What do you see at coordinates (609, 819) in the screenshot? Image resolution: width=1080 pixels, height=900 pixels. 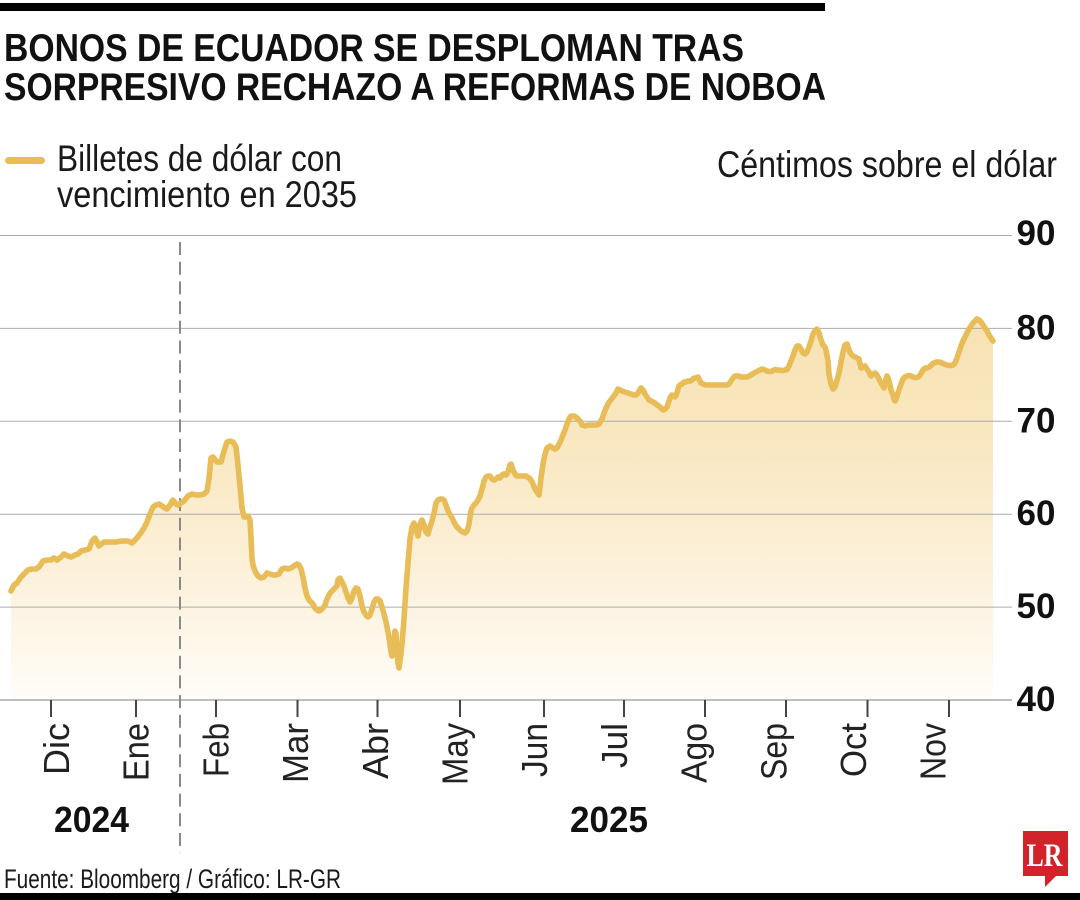 I see `svg-text: 2025` at bounding box center [609, 819].